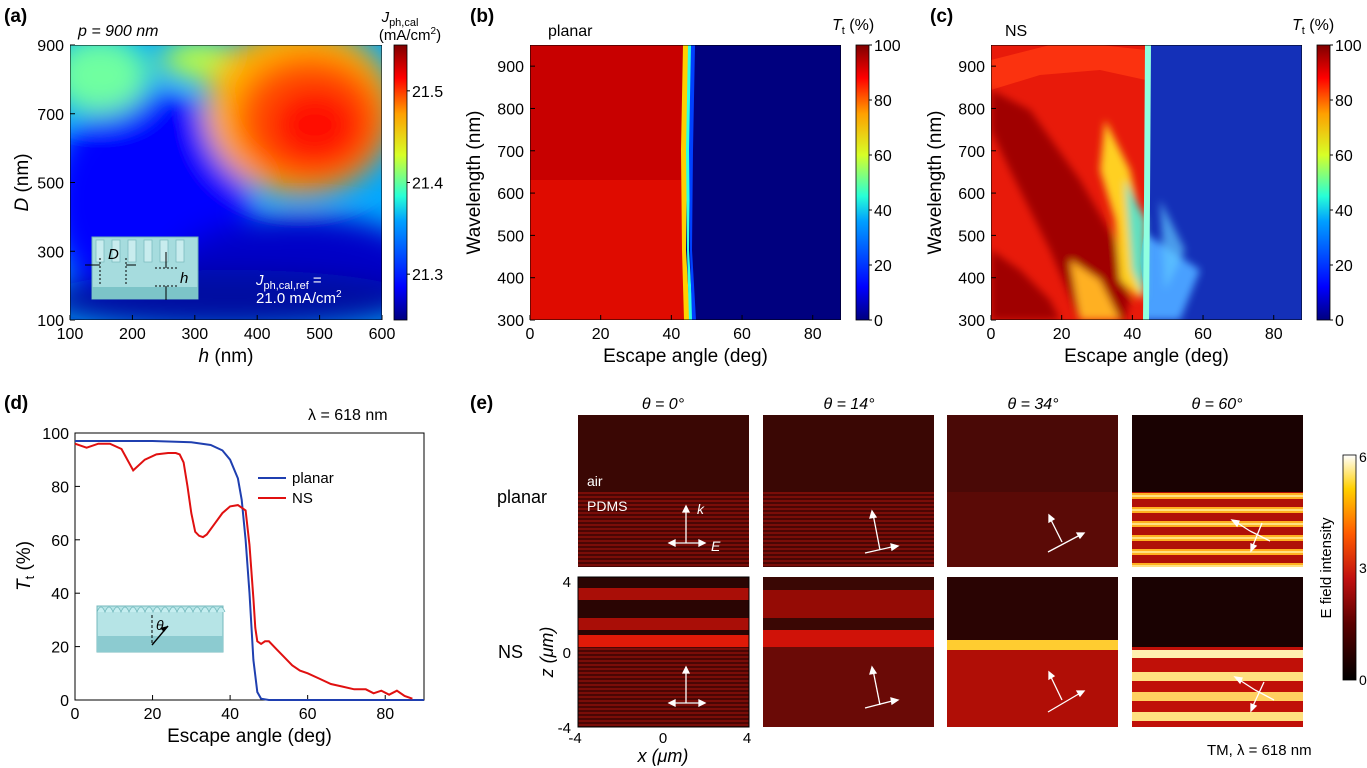  I want to click on panel-d-x-tick-label: 0, so click(75, 714).